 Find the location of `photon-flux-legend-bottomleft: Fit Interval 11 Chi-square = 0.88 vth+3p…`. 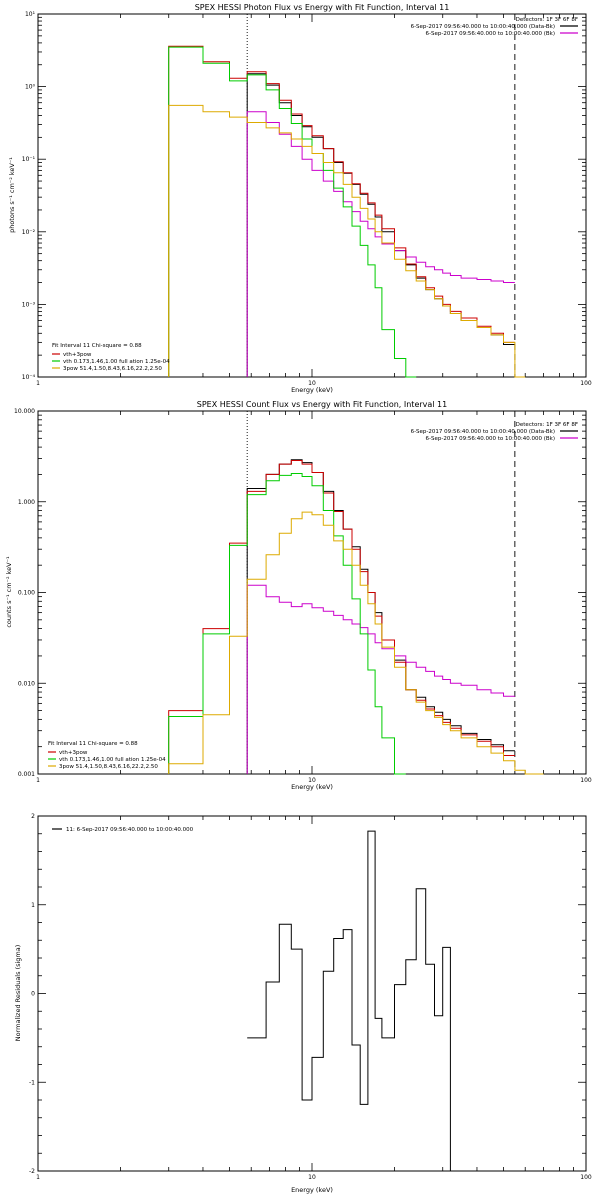

photon-flux-legend-bottomleft: Fit Interval 11 Chi-square = 0.88 vth+3p… is located at coordinates (111, 357).